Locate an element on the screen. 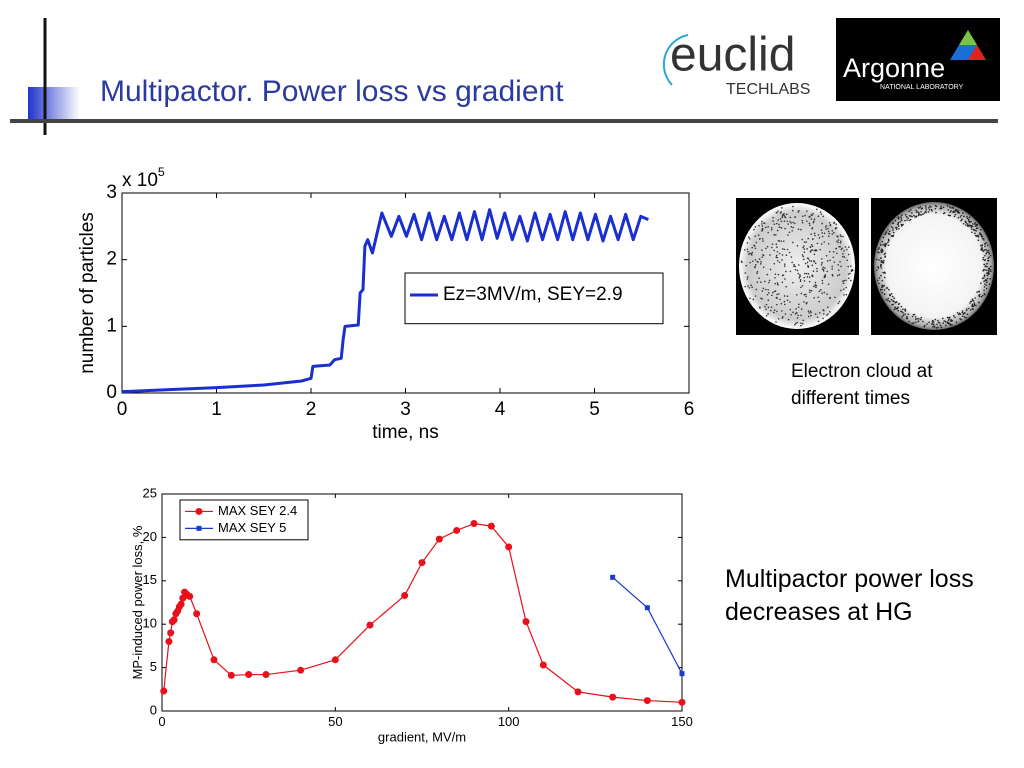  legend-marker is located at coordinates (199, 511).